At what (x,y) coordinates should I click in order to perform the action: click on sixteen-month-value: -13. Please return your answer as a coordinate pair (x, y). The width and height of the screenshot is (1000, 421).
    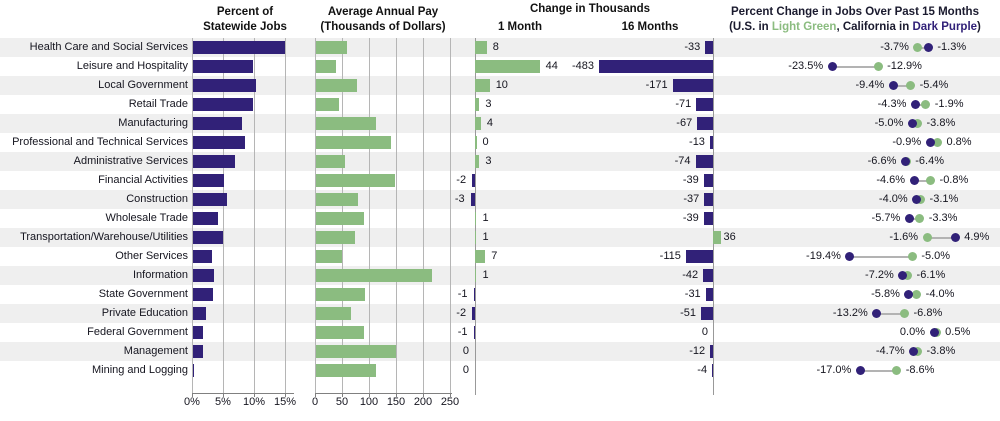
    Looking at the image, I should click on (697, 142).